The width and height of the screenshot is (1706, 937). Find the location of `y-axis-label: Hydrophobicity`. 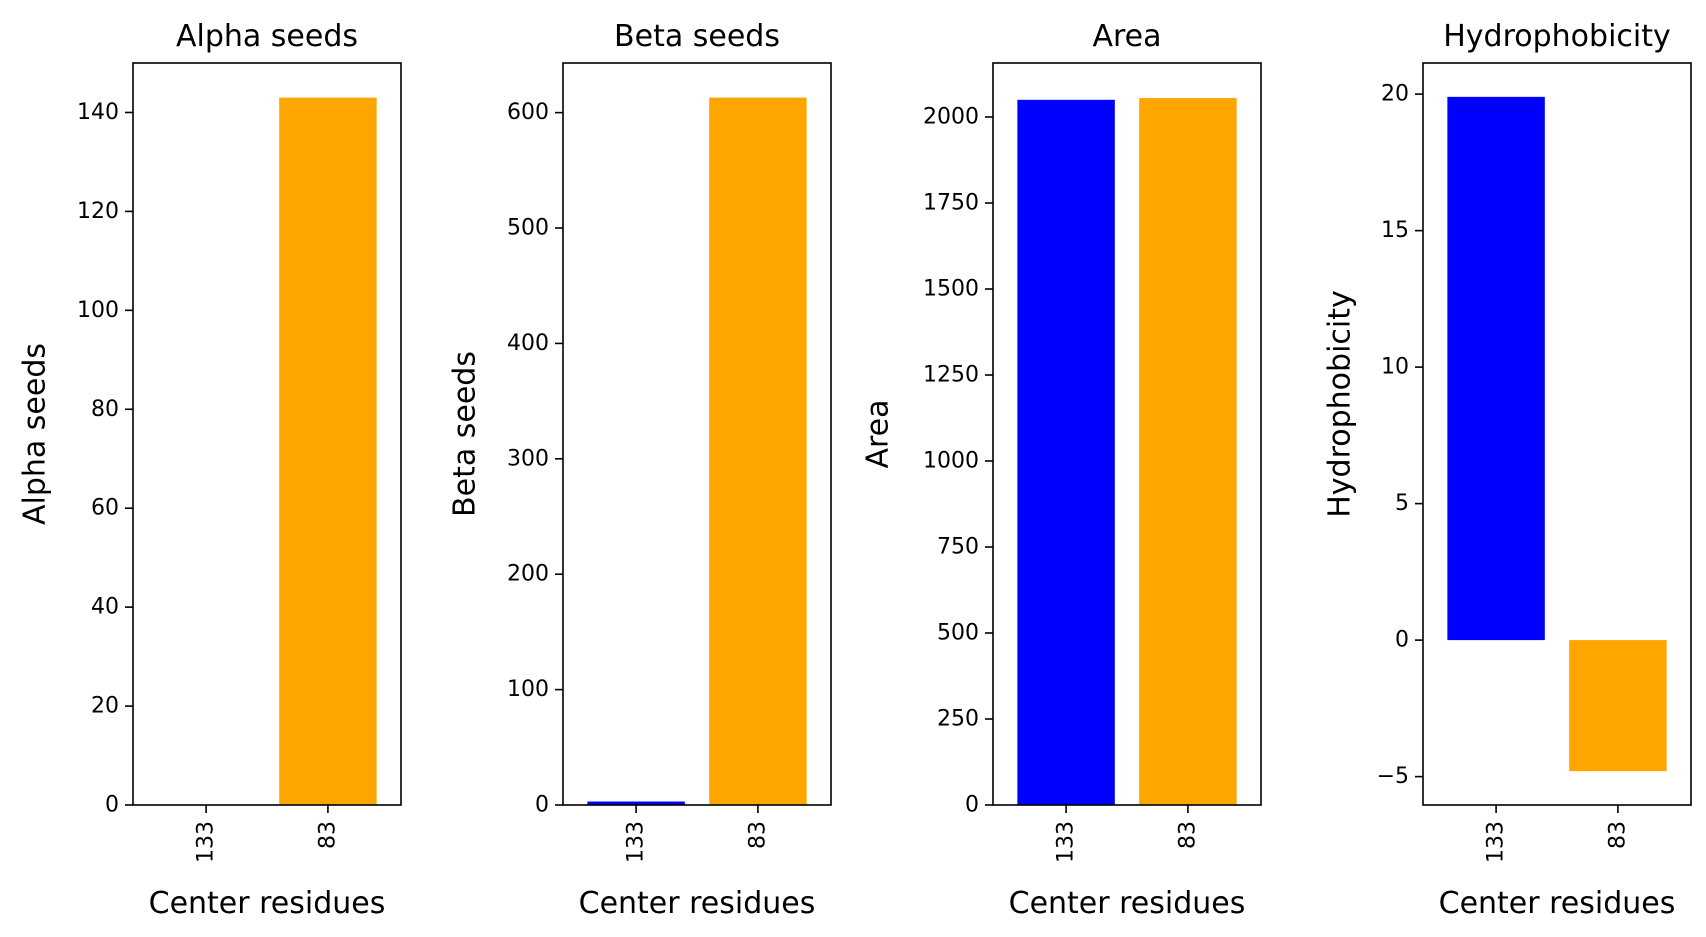

y-axis-label: Hydrophobicity is located at coordinates (1340, 404).